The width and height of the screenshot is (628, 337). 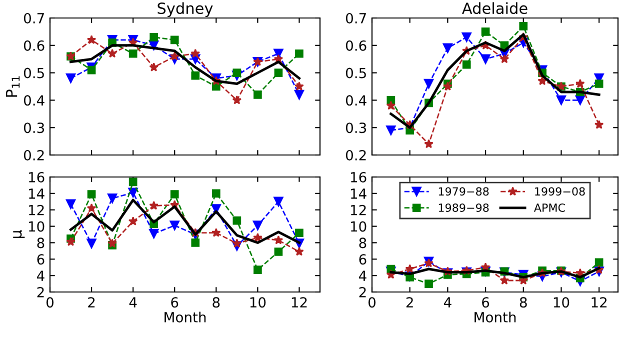 What do you see at coordinates (13, 86) in the screenshot?
I see `y-axis-title: P$_{11}$` at bounding box center [13, 86].